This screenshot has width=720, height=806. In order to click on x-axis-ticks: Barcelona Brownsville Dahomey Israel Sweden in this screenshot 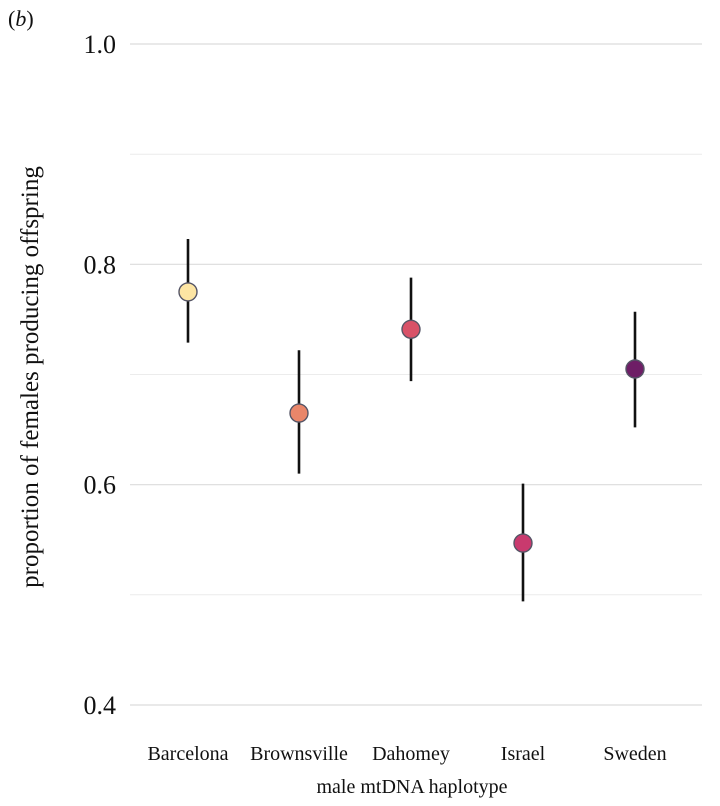, I will do `click(406, 754)`.